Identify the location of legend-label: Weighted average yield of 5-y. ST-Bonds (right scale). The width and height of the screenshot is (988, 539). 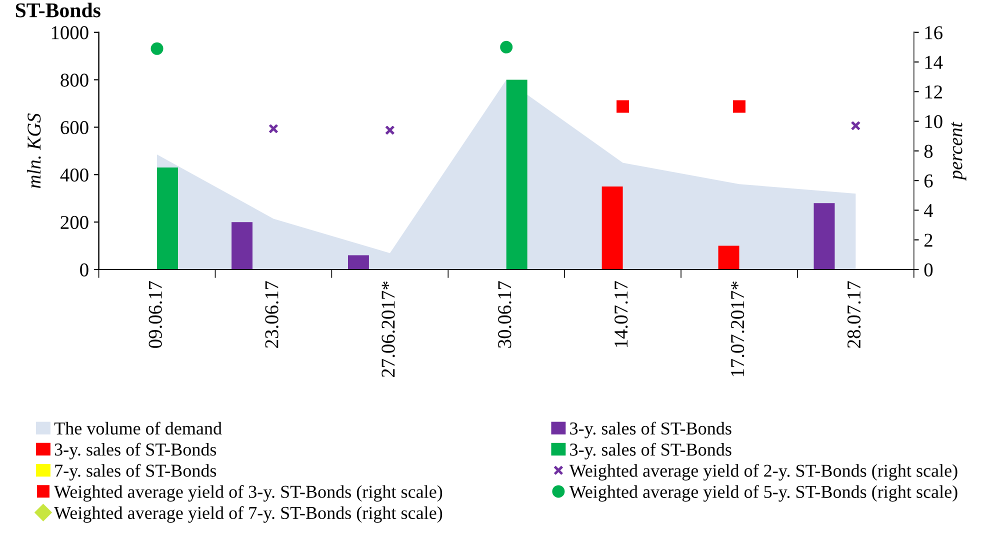
(763, 493).